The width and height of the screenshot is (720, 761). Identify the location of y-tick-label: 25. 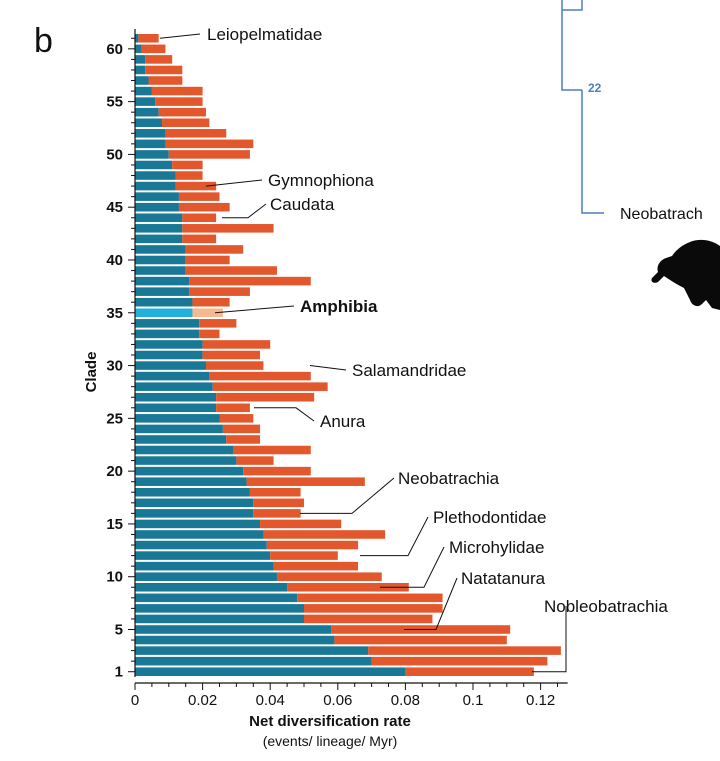
(114, 418).